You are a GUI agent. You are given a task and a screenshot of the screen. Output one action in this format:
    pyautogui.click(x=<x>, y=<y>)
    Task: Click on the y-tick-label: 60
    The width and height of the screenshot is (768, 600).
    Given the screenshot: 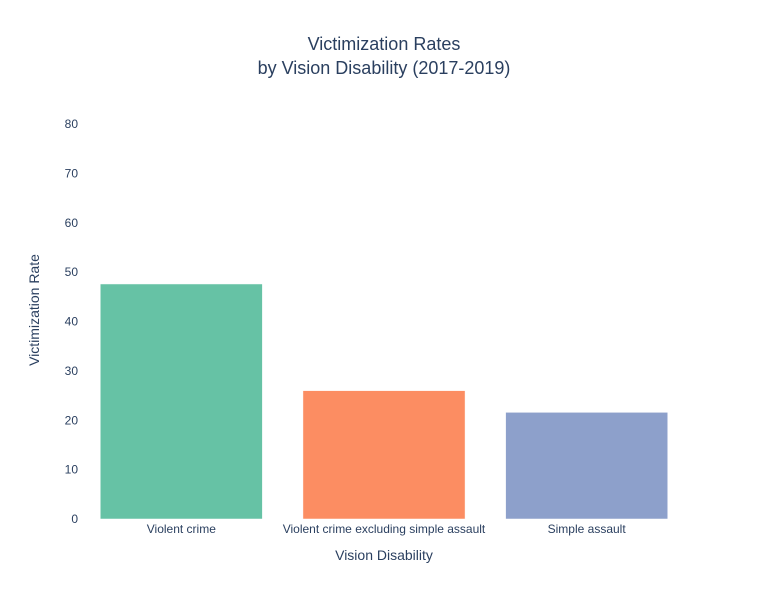 What is the action you would take?
    pyautogui.click(x=72, y=223)
    